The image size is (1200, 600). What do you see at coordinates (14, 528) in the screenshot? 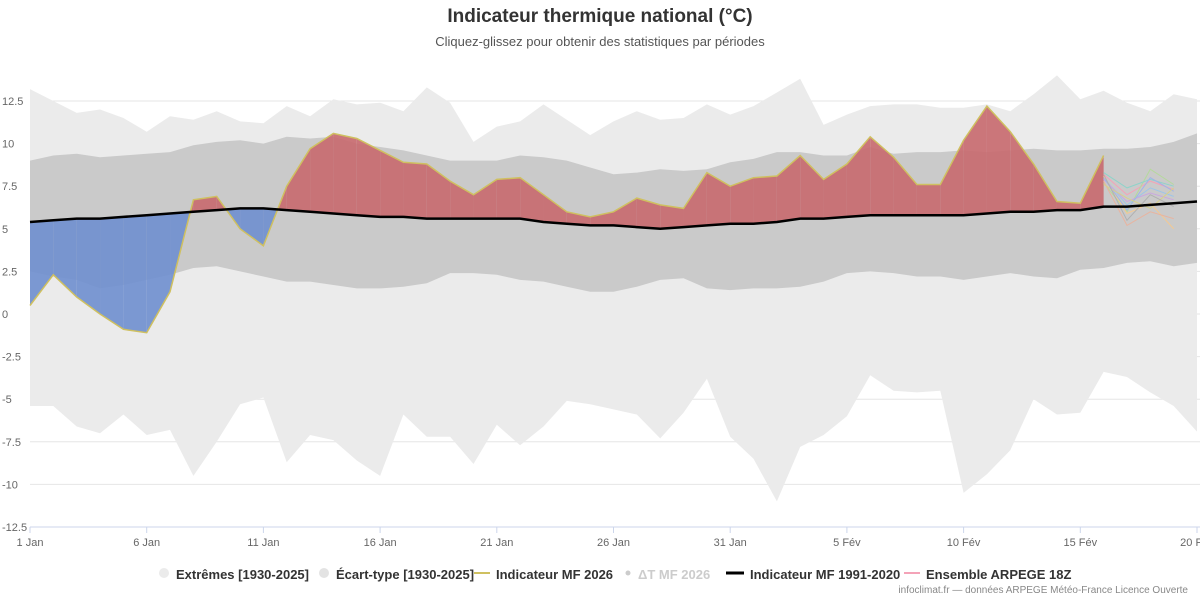
I see `y-tick-label: -12.5` at bounding box center [14, 528].